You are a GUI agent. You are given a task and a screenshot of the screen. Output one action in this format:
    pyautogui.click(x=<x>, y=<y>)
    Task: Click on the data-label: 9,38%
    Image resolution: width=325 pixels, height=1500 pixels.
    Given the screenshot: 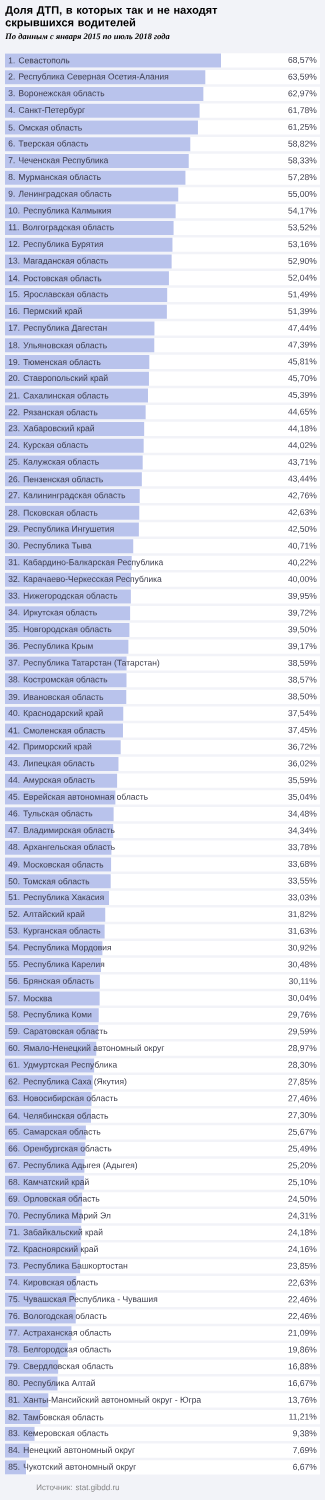 What is the action you would take?
    pyautogui.click(x=305, y=1434)
    